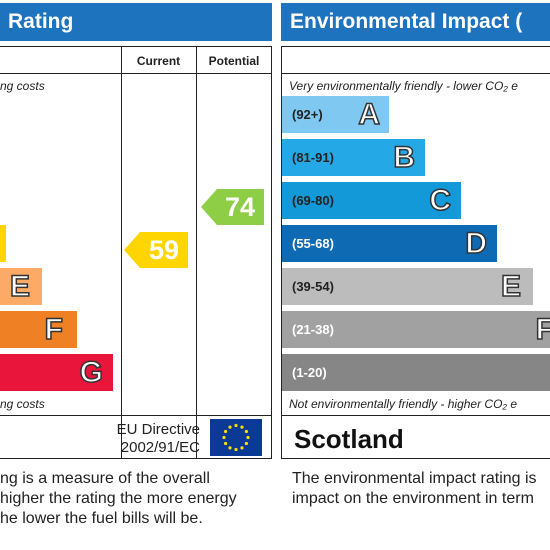 This screenshot has width=550, height=550. Describe the element at coordinates (101, 518) in the screenshot. I see `energy-footer-line3: he lower the fuel bills will be.` at that location.